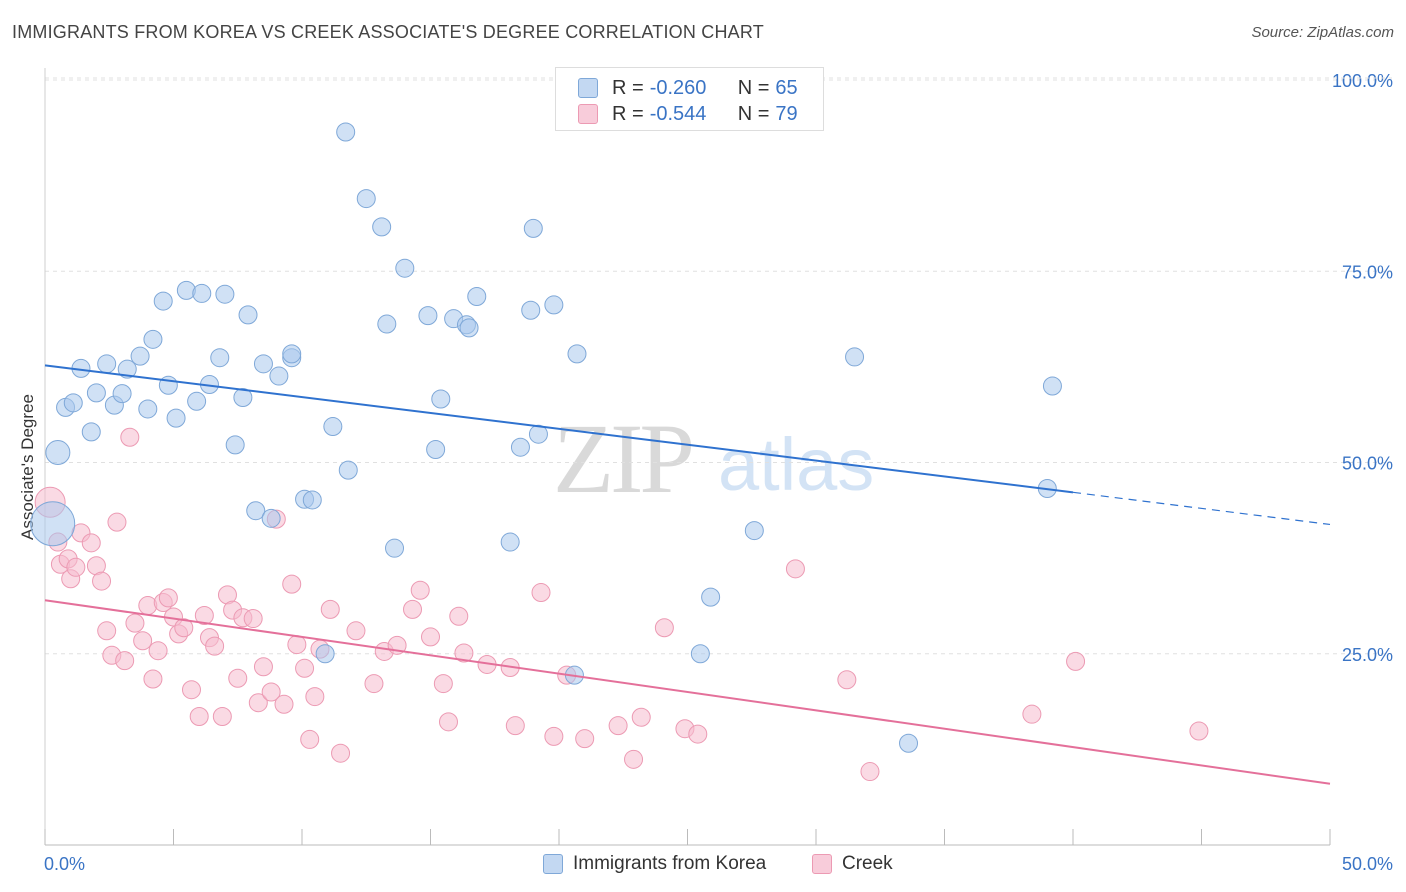 Image resolution: width=1406 pixels, height=892 pixels. What do you see at coordinates (1362, 81) in the screenshot?
I see `y-tick-label: 100.0%` at bounding box center [1362, 81].